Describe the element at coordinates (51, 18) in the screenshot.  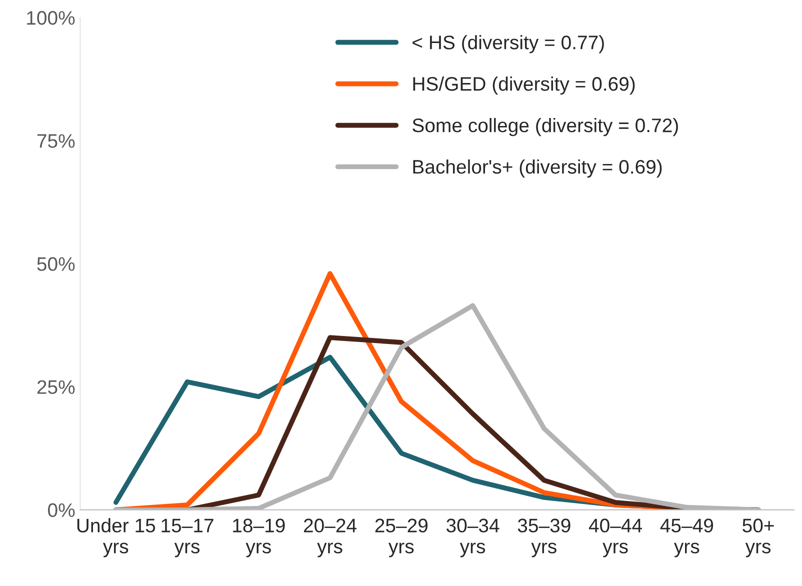
I see `y-tick-label: 100%` at that location.